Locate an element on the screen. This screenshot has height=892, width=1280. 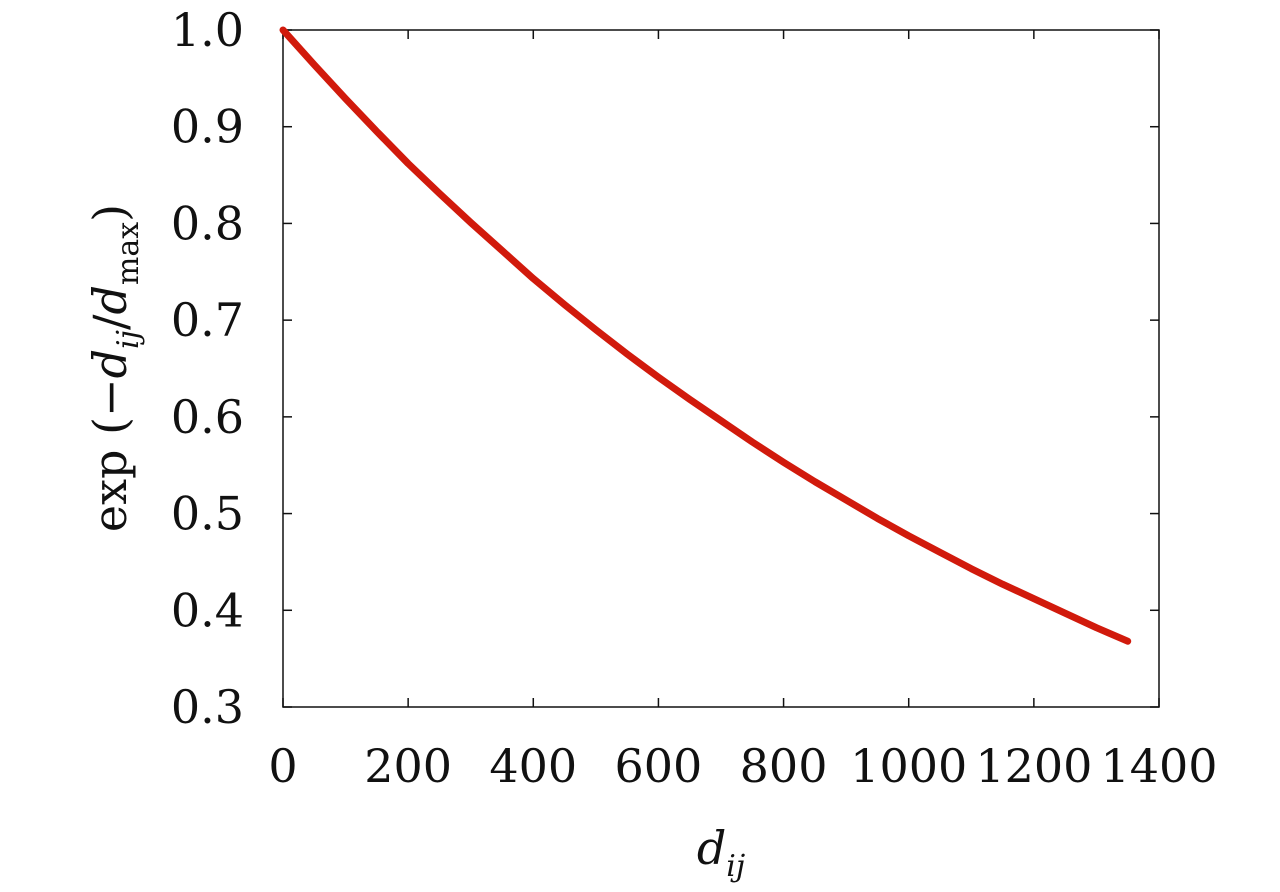
y-axis-label-den-base: d is located at coordinates (110, 299).